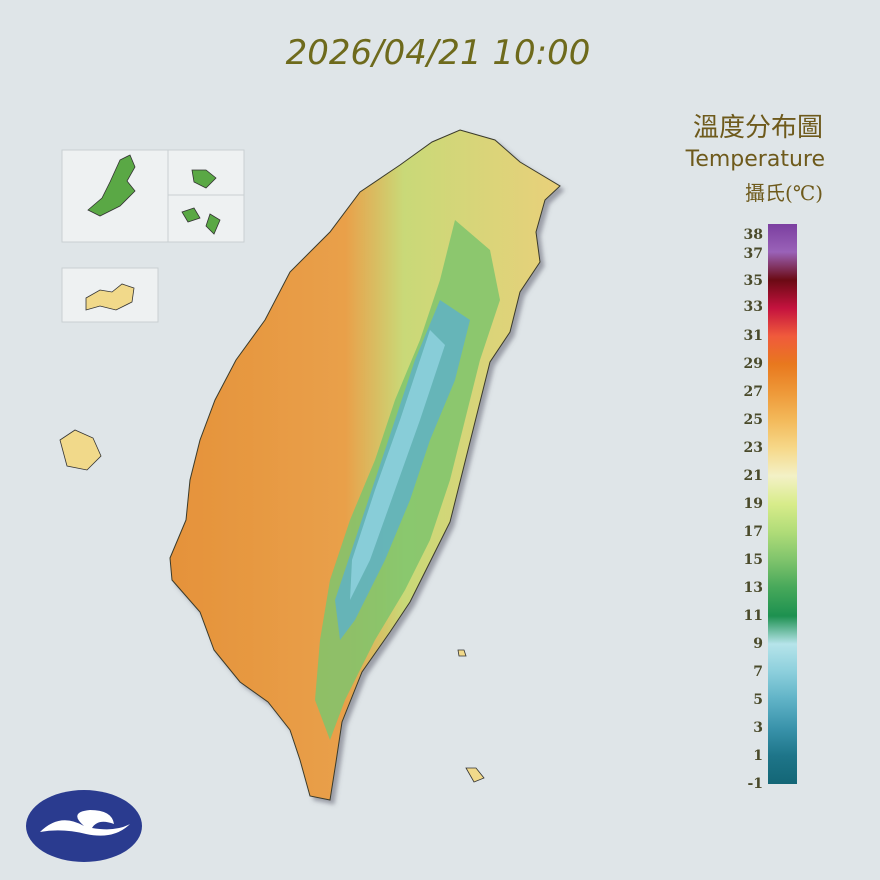 The width and height of the screenshot is (880, 880). I want to click on legend-label: -1, so click(755, 784).